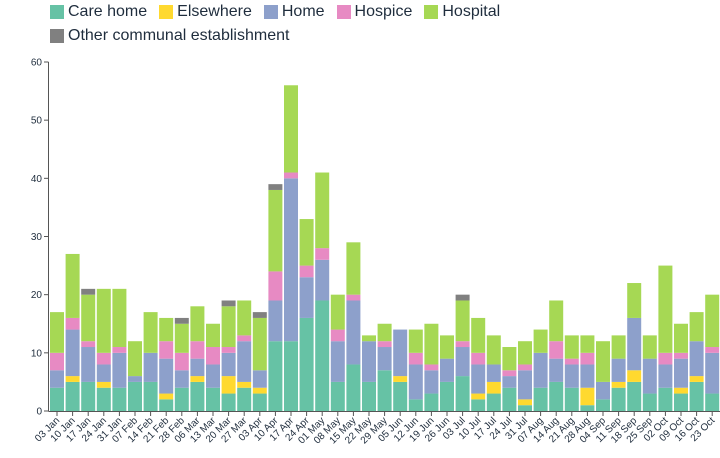 This screenshot has width=720, height=458. What do you see at coordinates (603, 361) in the screenshot?
I see `bar-segment-hospital-04-sep` at bounding box center [603, 361].